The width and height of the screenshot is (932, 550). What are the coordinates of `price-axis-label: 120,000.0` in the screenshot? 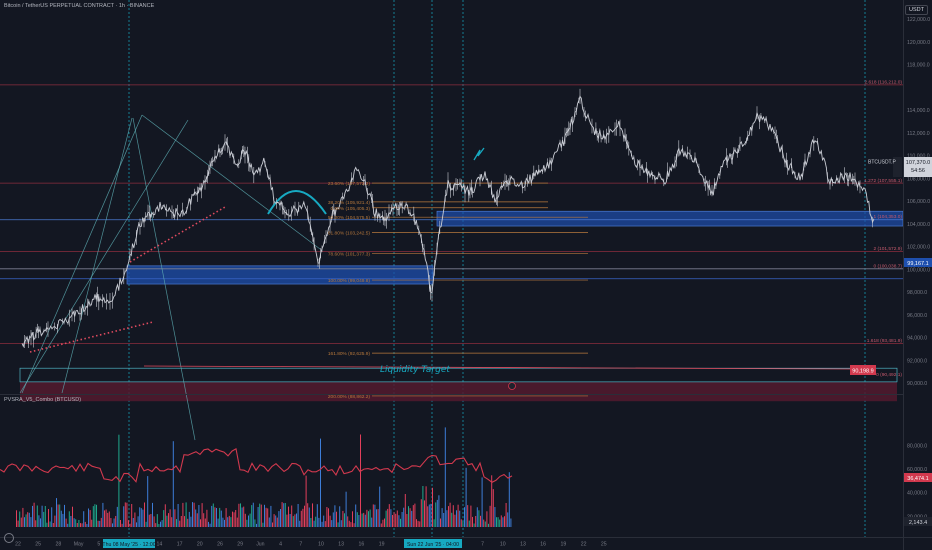 It's located at (918, 43).